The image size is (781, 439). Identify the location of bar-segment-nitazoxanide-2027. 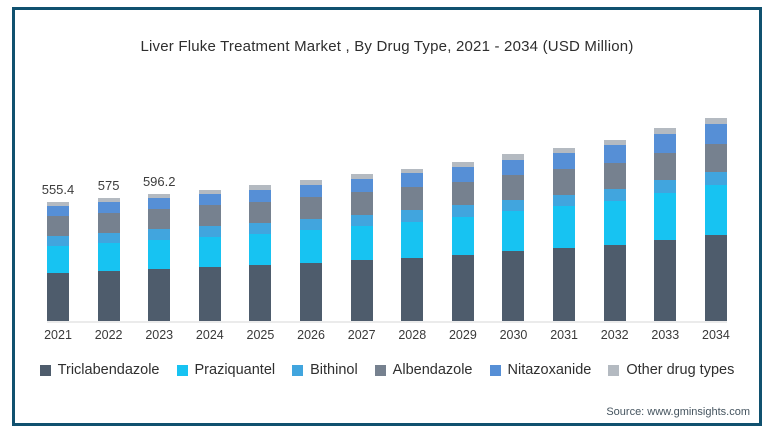
(361, 185).